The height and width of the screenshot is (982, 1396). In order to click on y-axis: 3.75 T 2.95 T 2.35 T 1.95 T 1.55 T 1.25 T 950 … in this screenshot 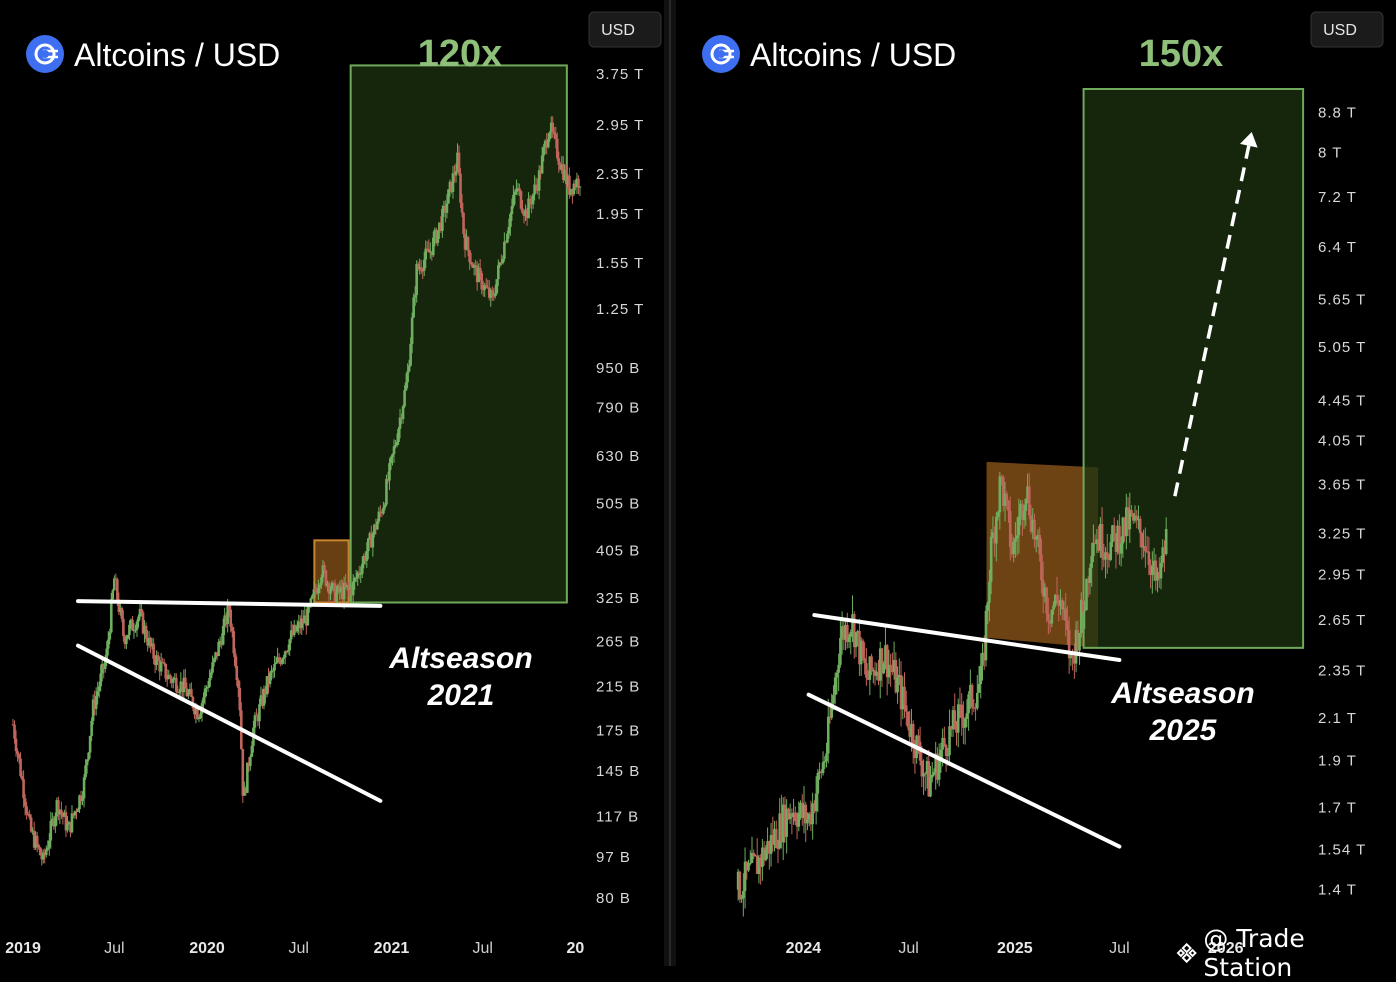, I will do `click(619, 486)`.